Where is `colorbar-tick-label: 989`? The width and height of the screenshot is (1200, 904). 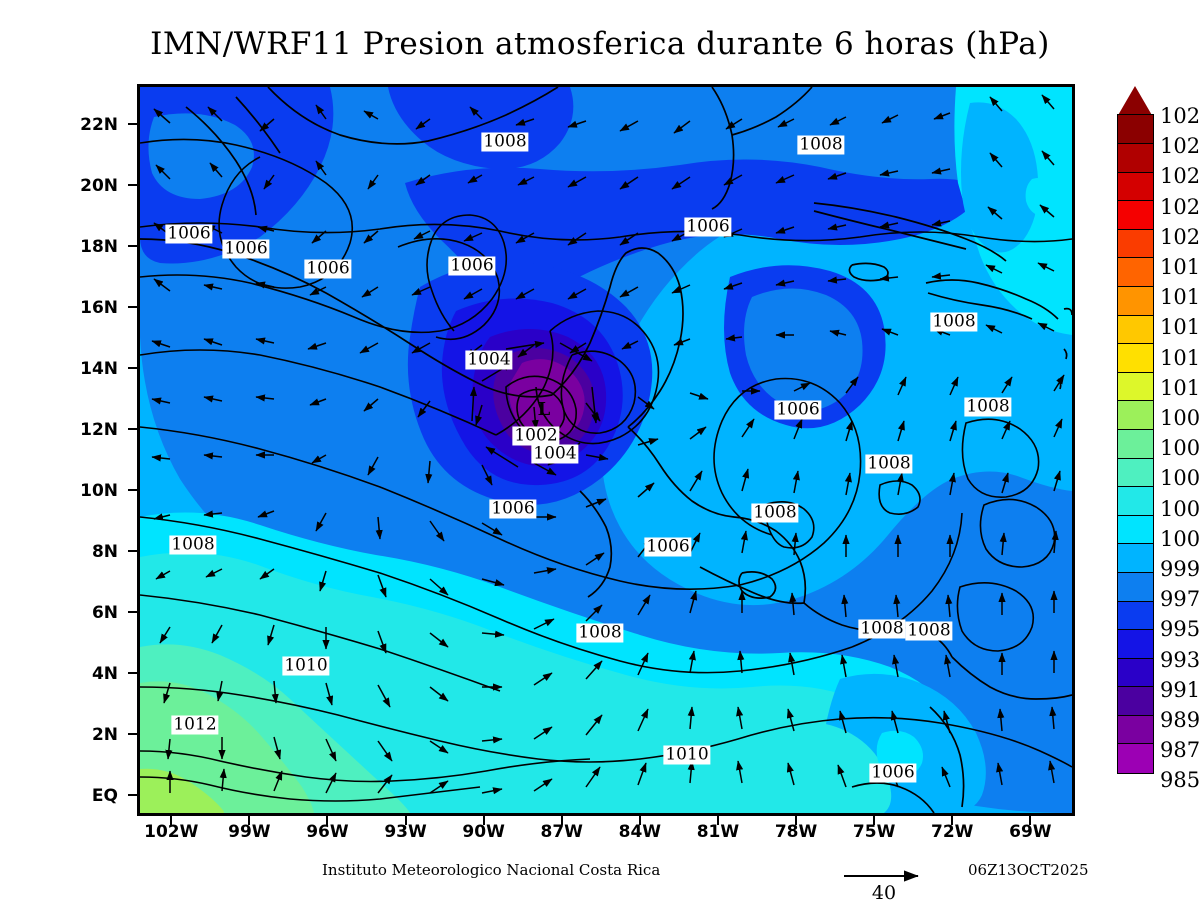 colorbar-tick-label: 989 is located at coordinates (1180, 720).